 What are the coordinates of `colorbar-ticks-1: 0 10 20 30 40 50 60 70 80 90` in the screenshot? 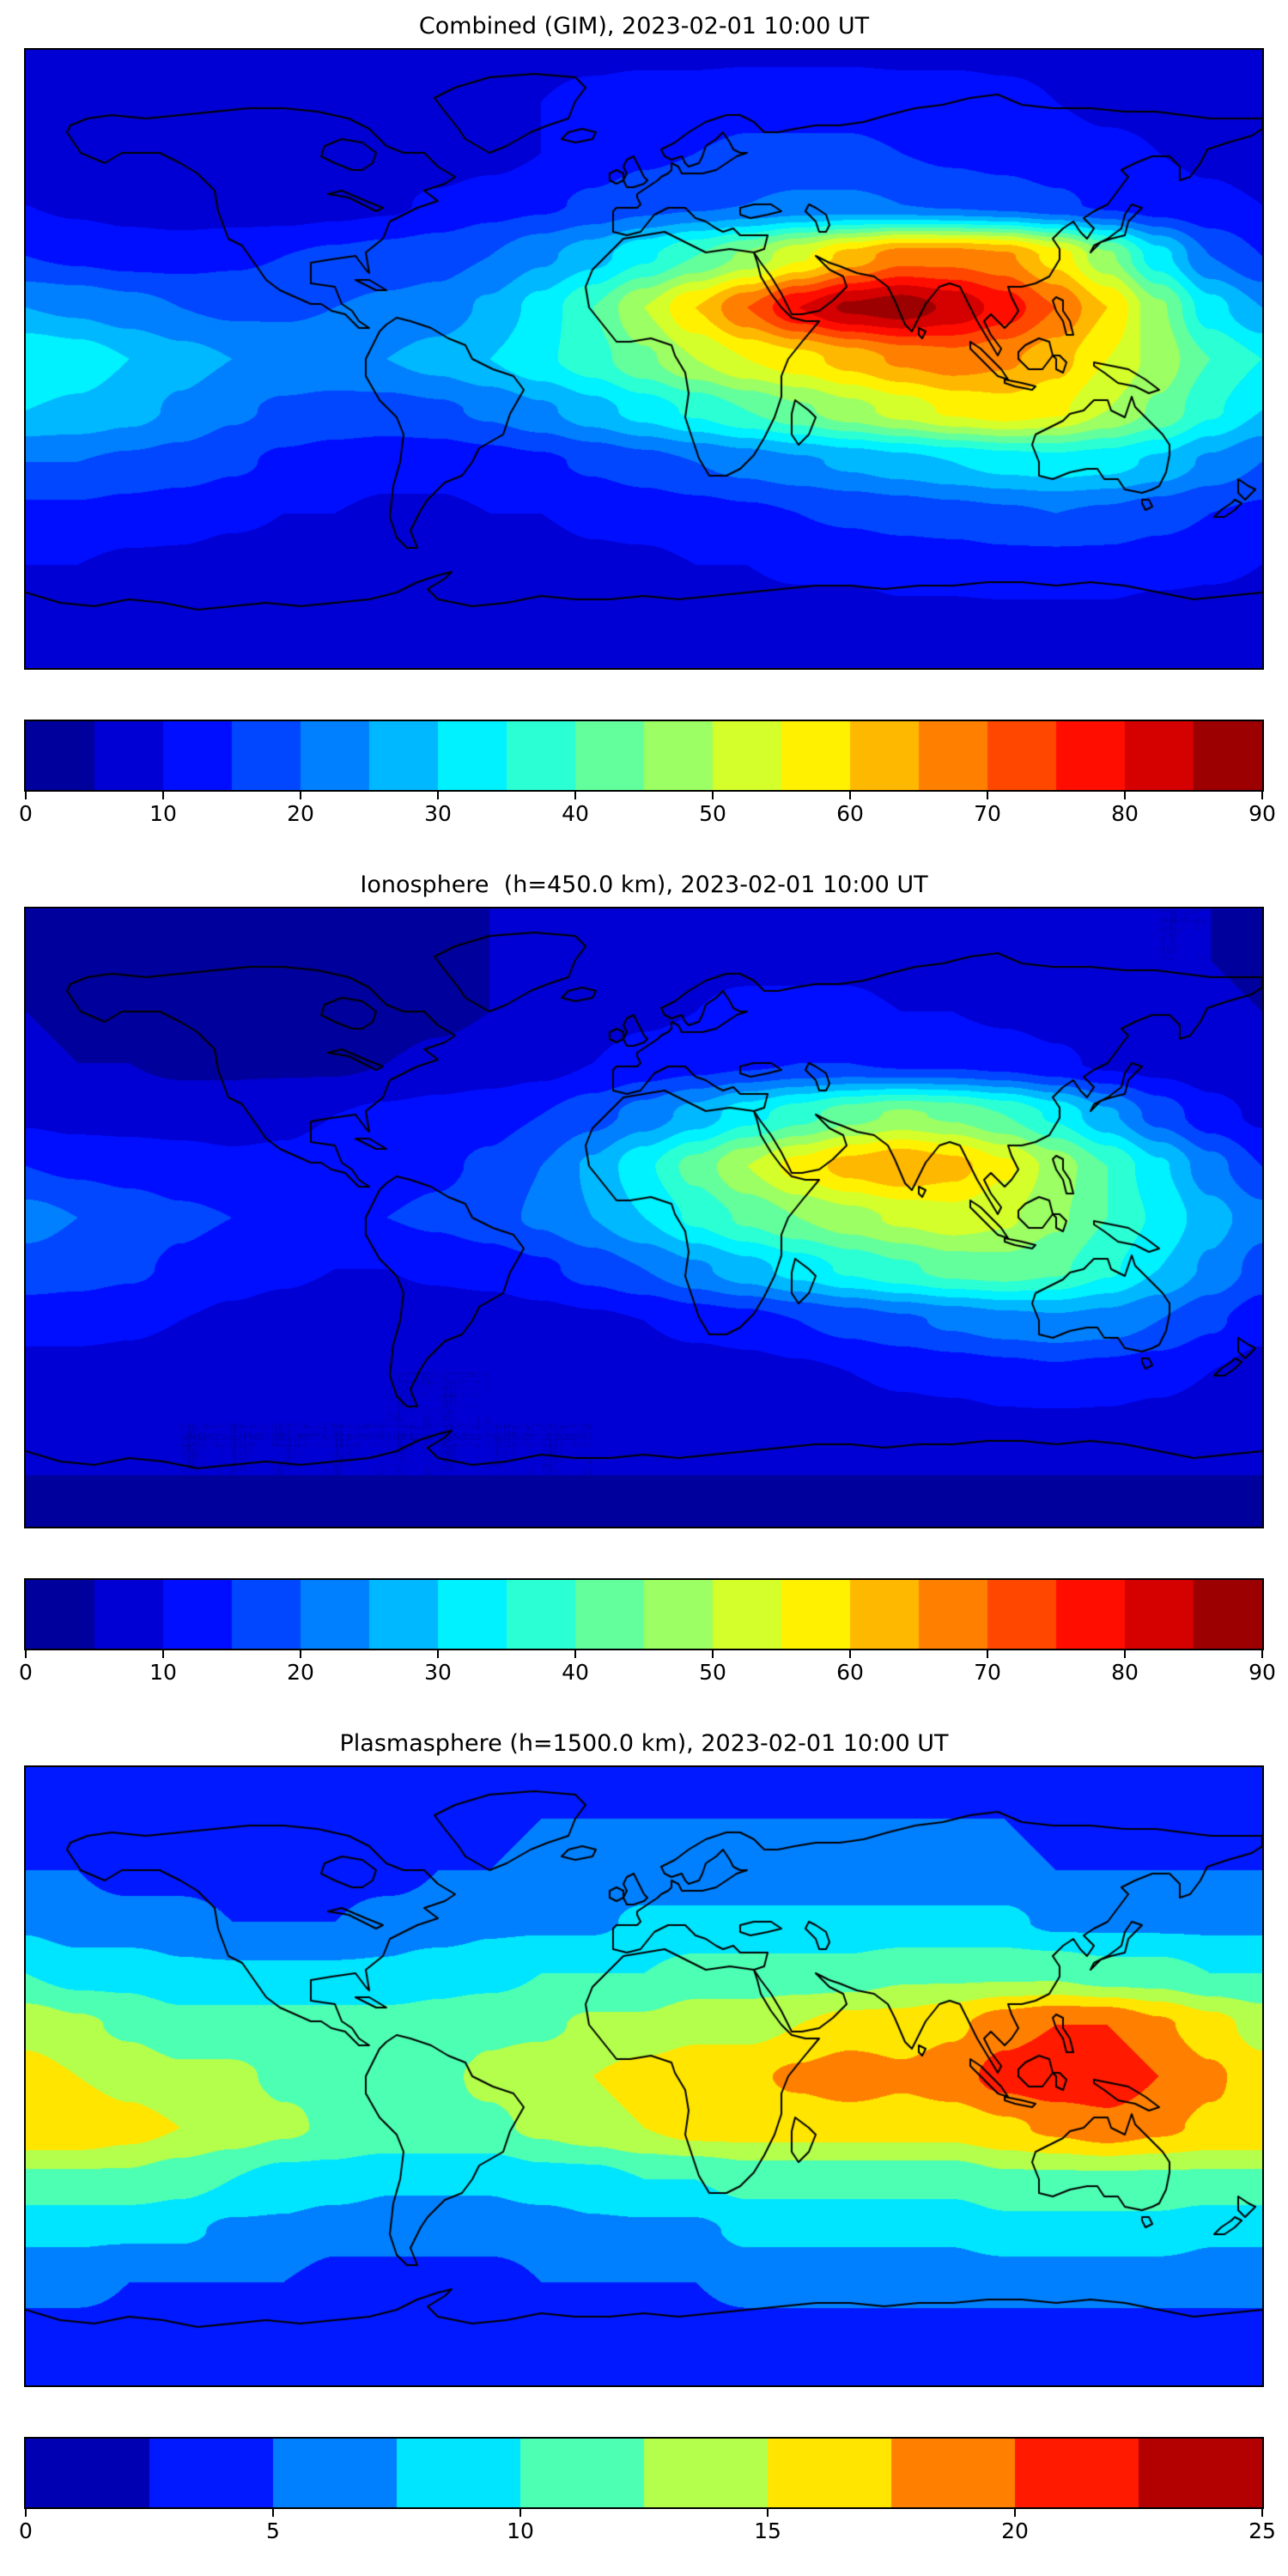 It's located at (647, 812).